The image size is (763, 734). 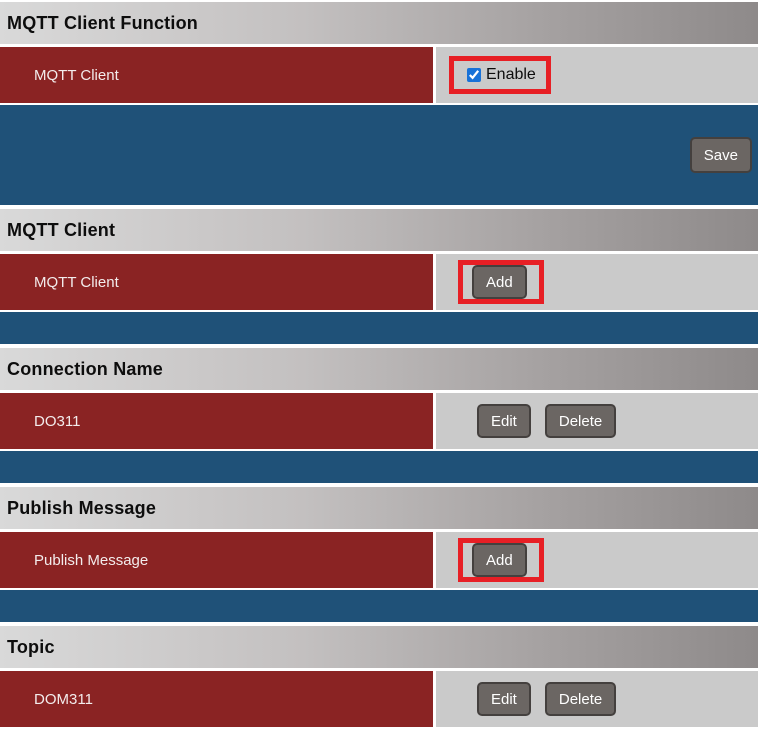 What do you see at coordinates (511, 74) in the screenshot?
I see `enable-checkbox-label: Enable` at bounding box center [511, 74].